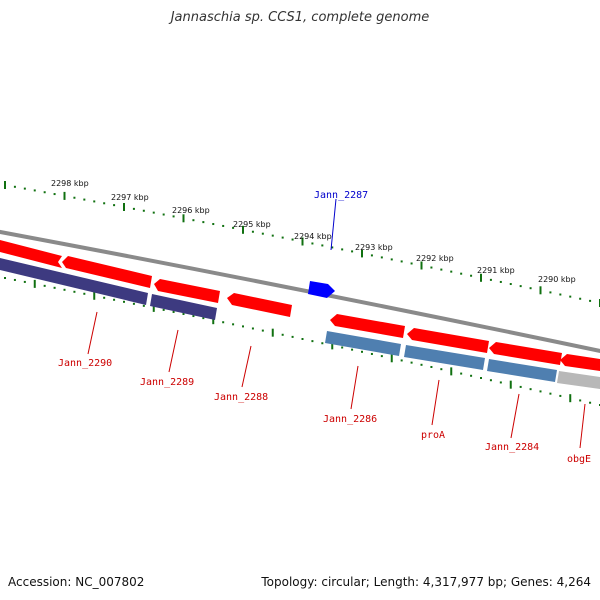 The height and width of the screenshot is (600, 600). Describe the element at coordinates (433, 435) in the screenshot. I see `gene-label-proa: proA` at that location.